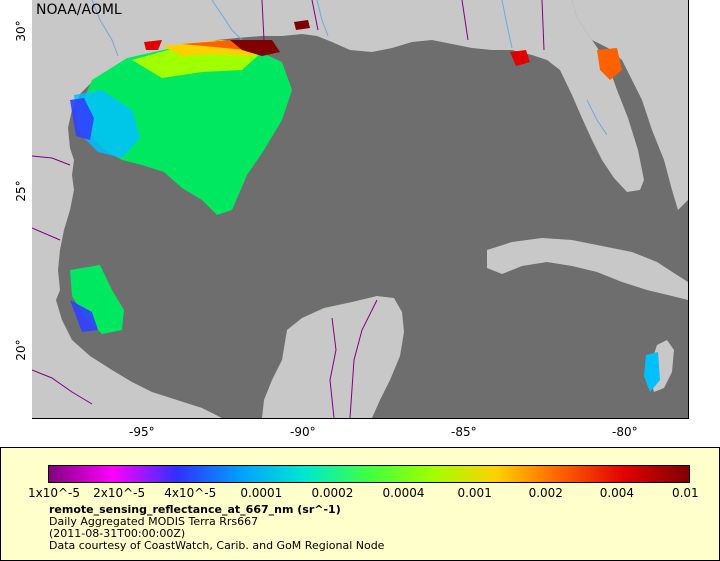 This screenshot has width=720, height=561. Describe the element at coordinates (54, 493) in the screenshot. I see `color-scale-label: 1x10^-5` at that location.